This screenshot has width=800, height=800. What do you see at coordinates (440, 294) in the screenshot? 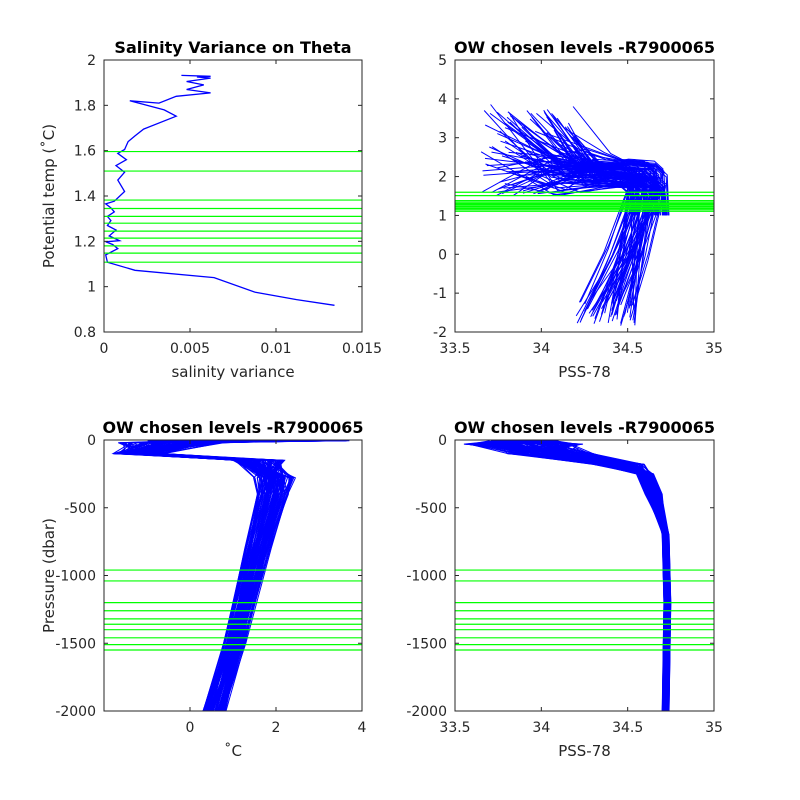
I see `y-tick-label: -1` at bounding box center [440, 294].